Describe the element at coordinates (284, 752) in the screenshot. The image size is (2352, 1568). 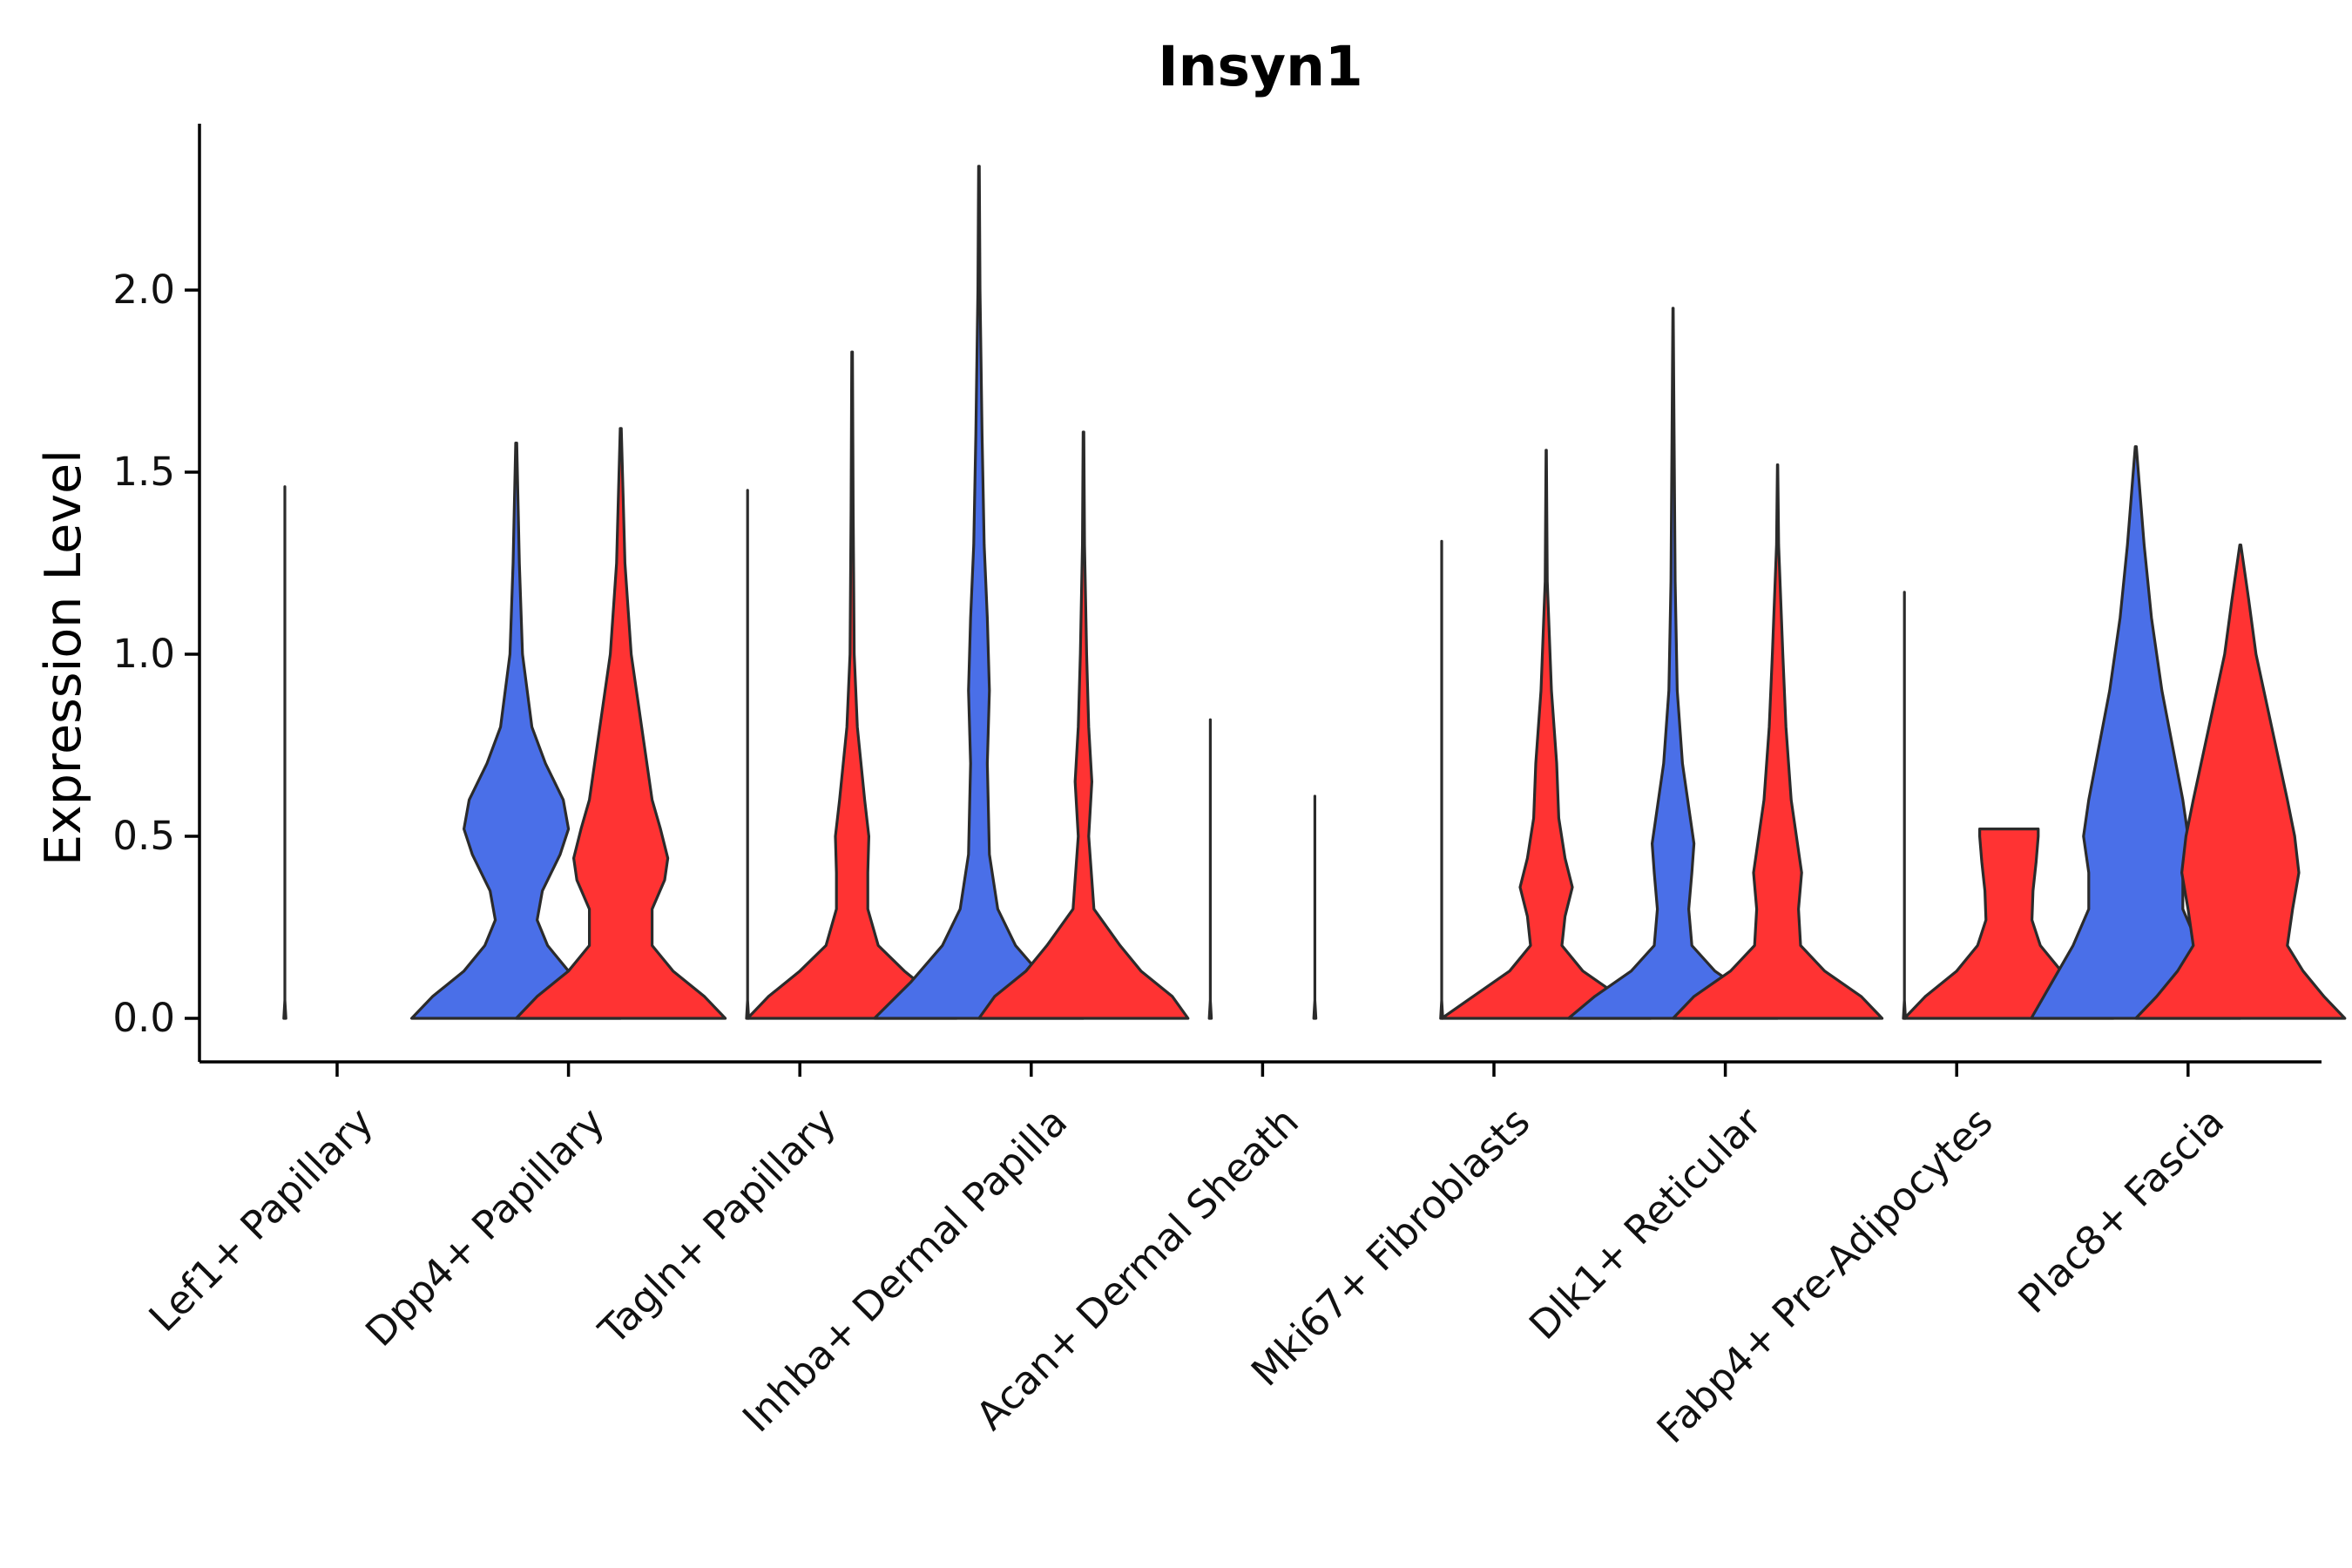
I see `violin-0-left` at that location.